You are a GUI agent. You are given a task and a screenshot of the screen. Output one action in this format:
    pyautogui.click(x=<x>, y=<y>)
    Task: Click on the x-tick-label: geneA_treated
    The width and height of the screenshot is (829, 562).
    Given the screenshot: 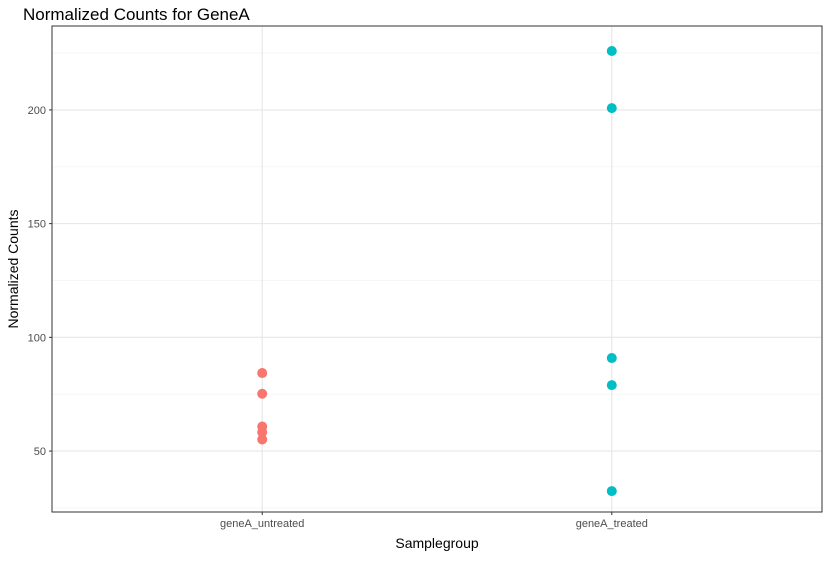 What is the action you would take?
    pyautogui.click(x=612, y=524)
    